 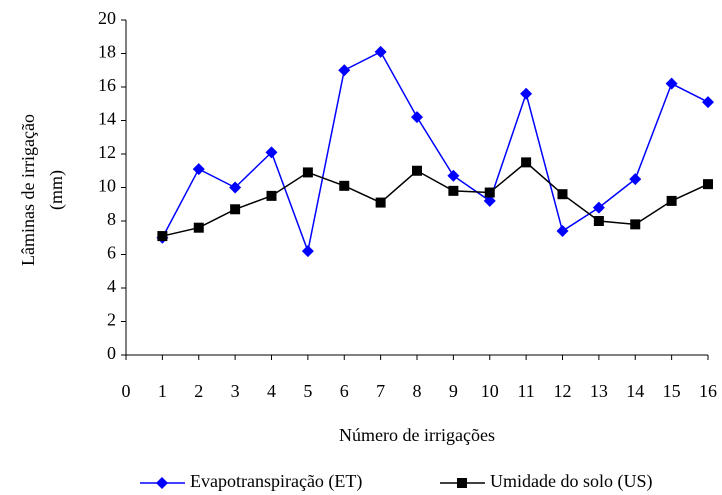 What do you see at coordinates (111, 286) in the screenshot?
I see `y-tick-label: 4` at bounding box center [111, 286].